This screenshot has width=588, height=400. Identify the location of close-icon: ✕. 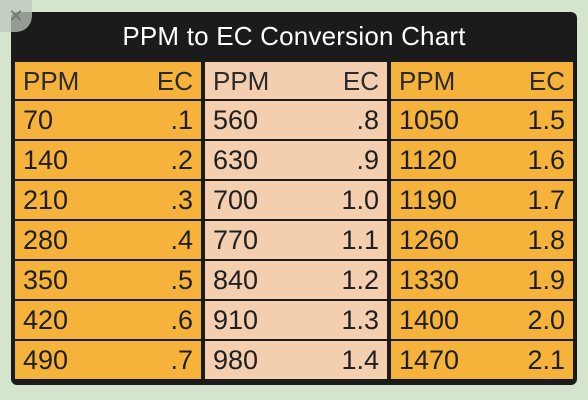
(16, 16).